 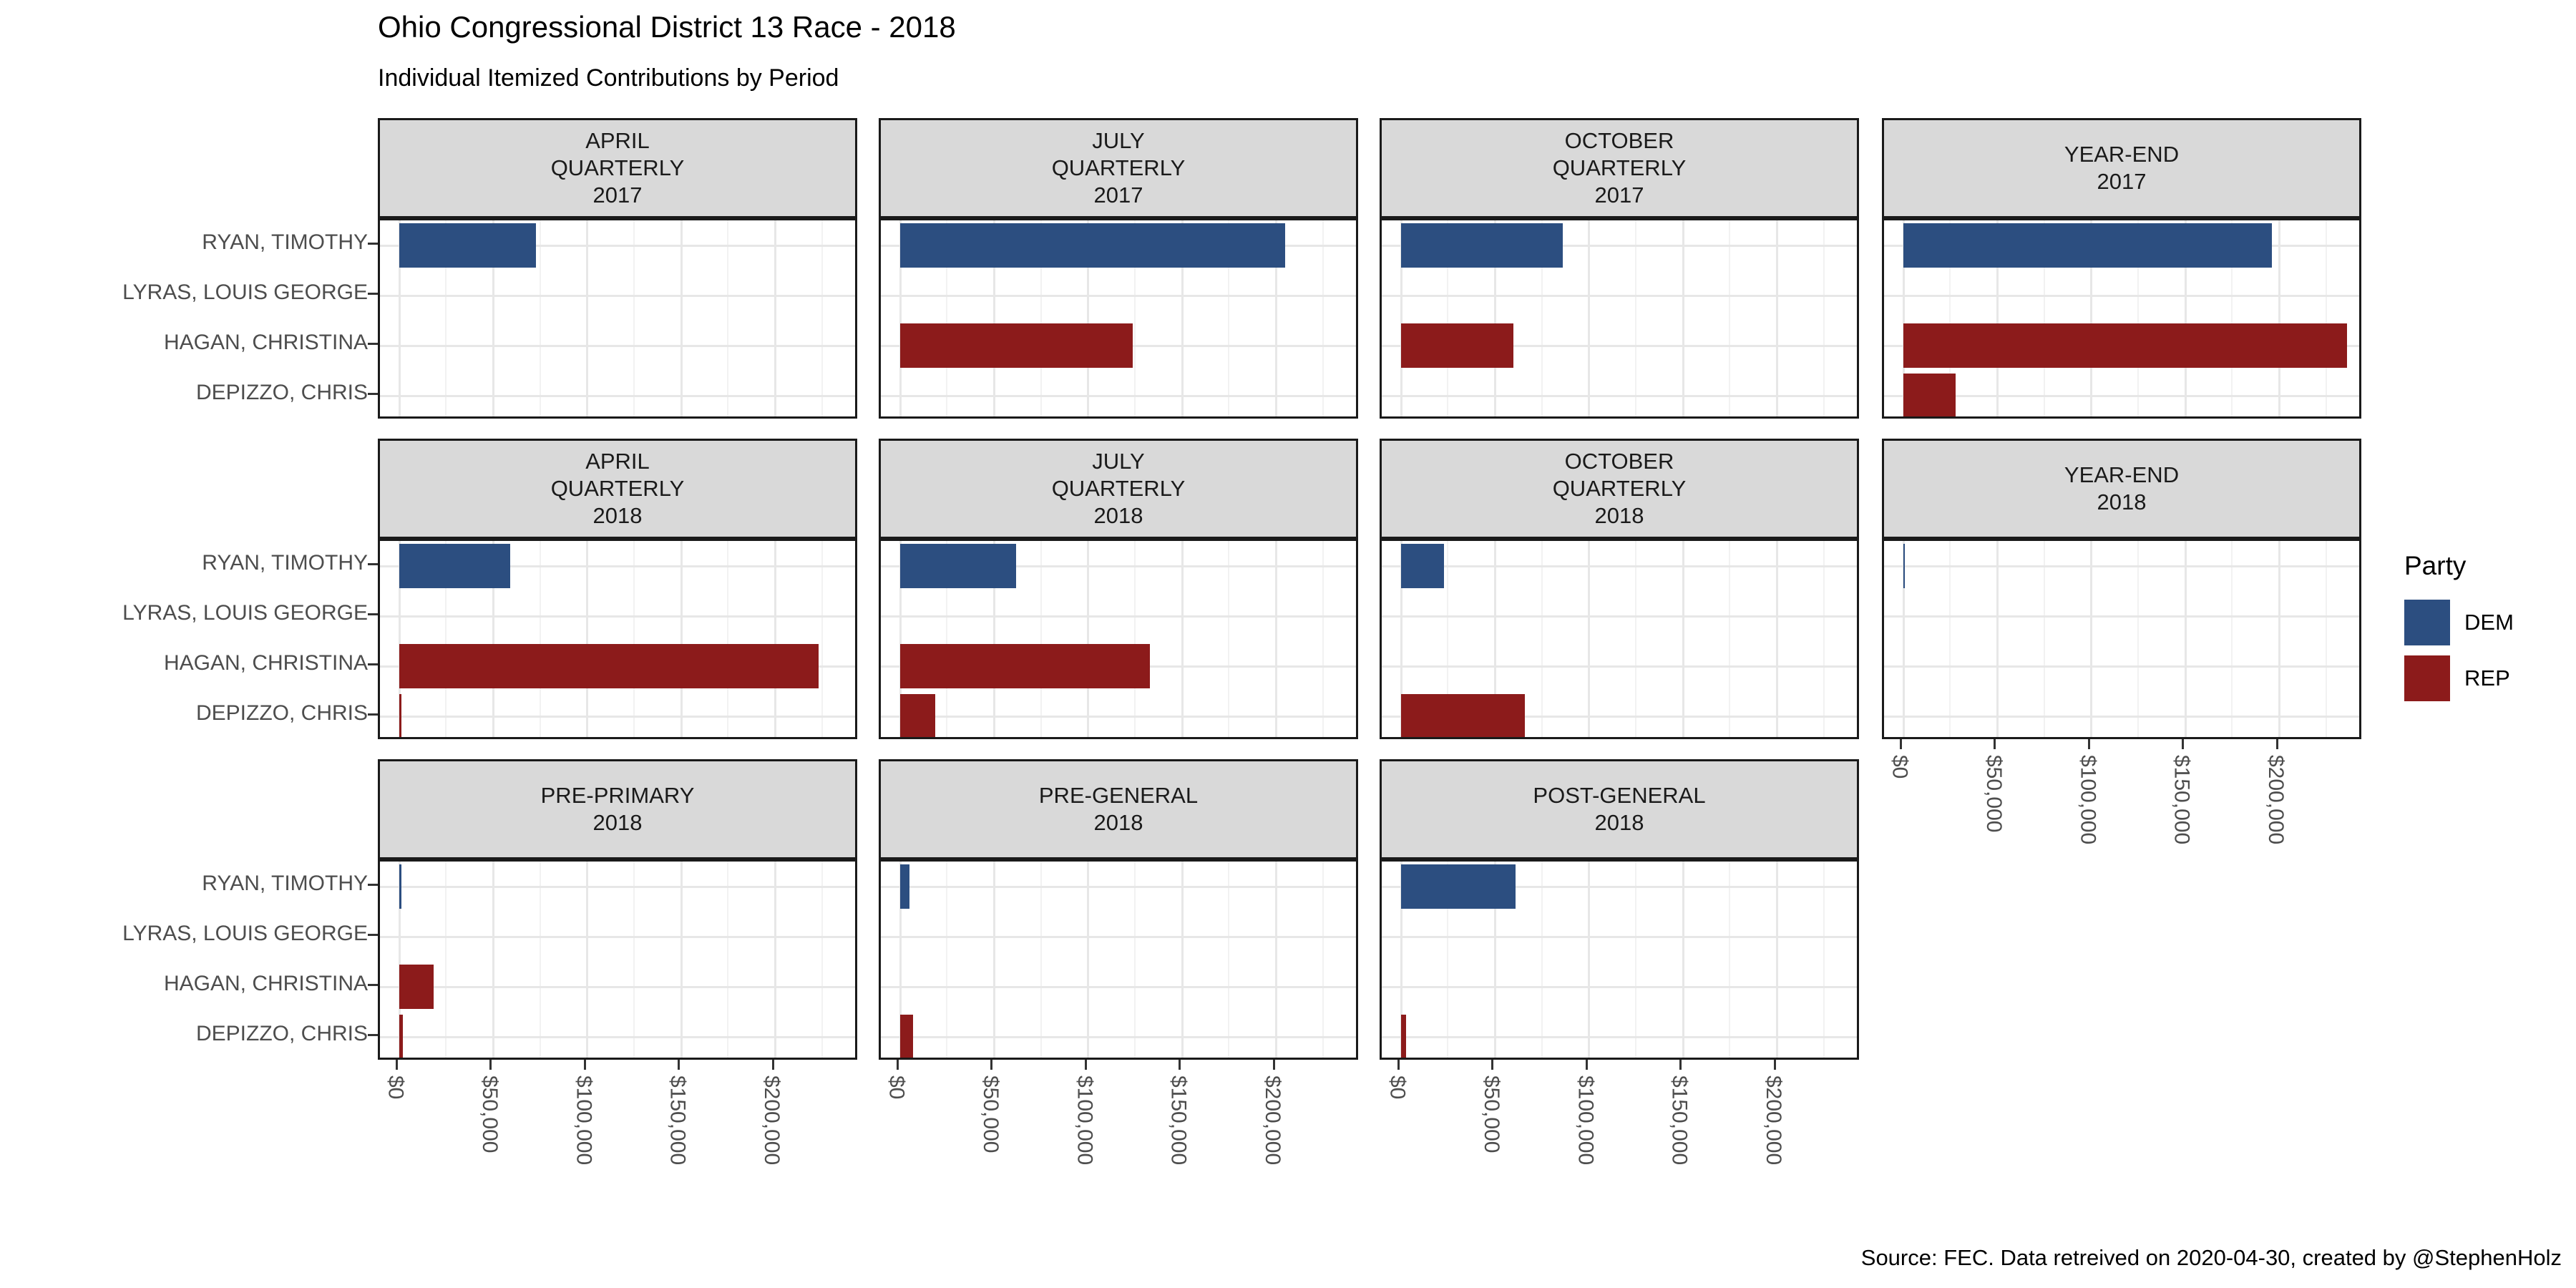 I want to click on facet-strip: OCTOBER QUARTERLY 2017, so click(x=1619, y=168).